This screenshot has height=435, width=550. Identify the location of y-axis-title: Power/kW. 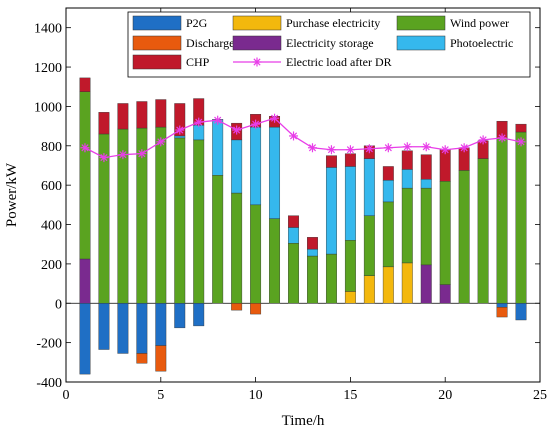
(12, 194).